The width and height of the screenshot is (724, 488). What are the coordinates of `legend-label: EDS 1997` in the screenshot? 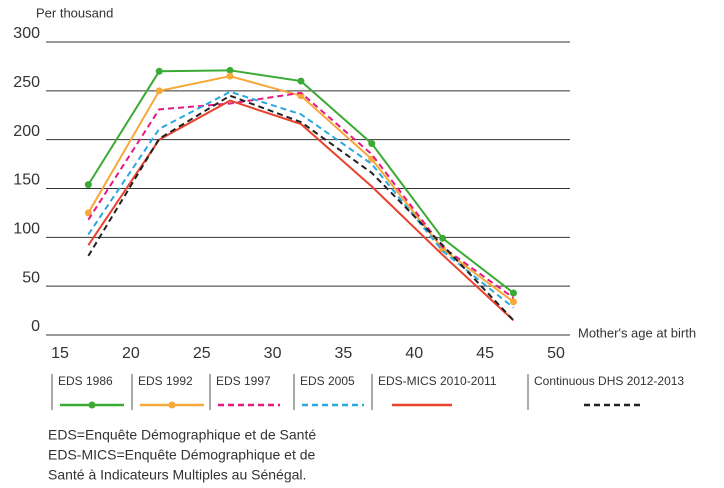 It's located at (243, 381).